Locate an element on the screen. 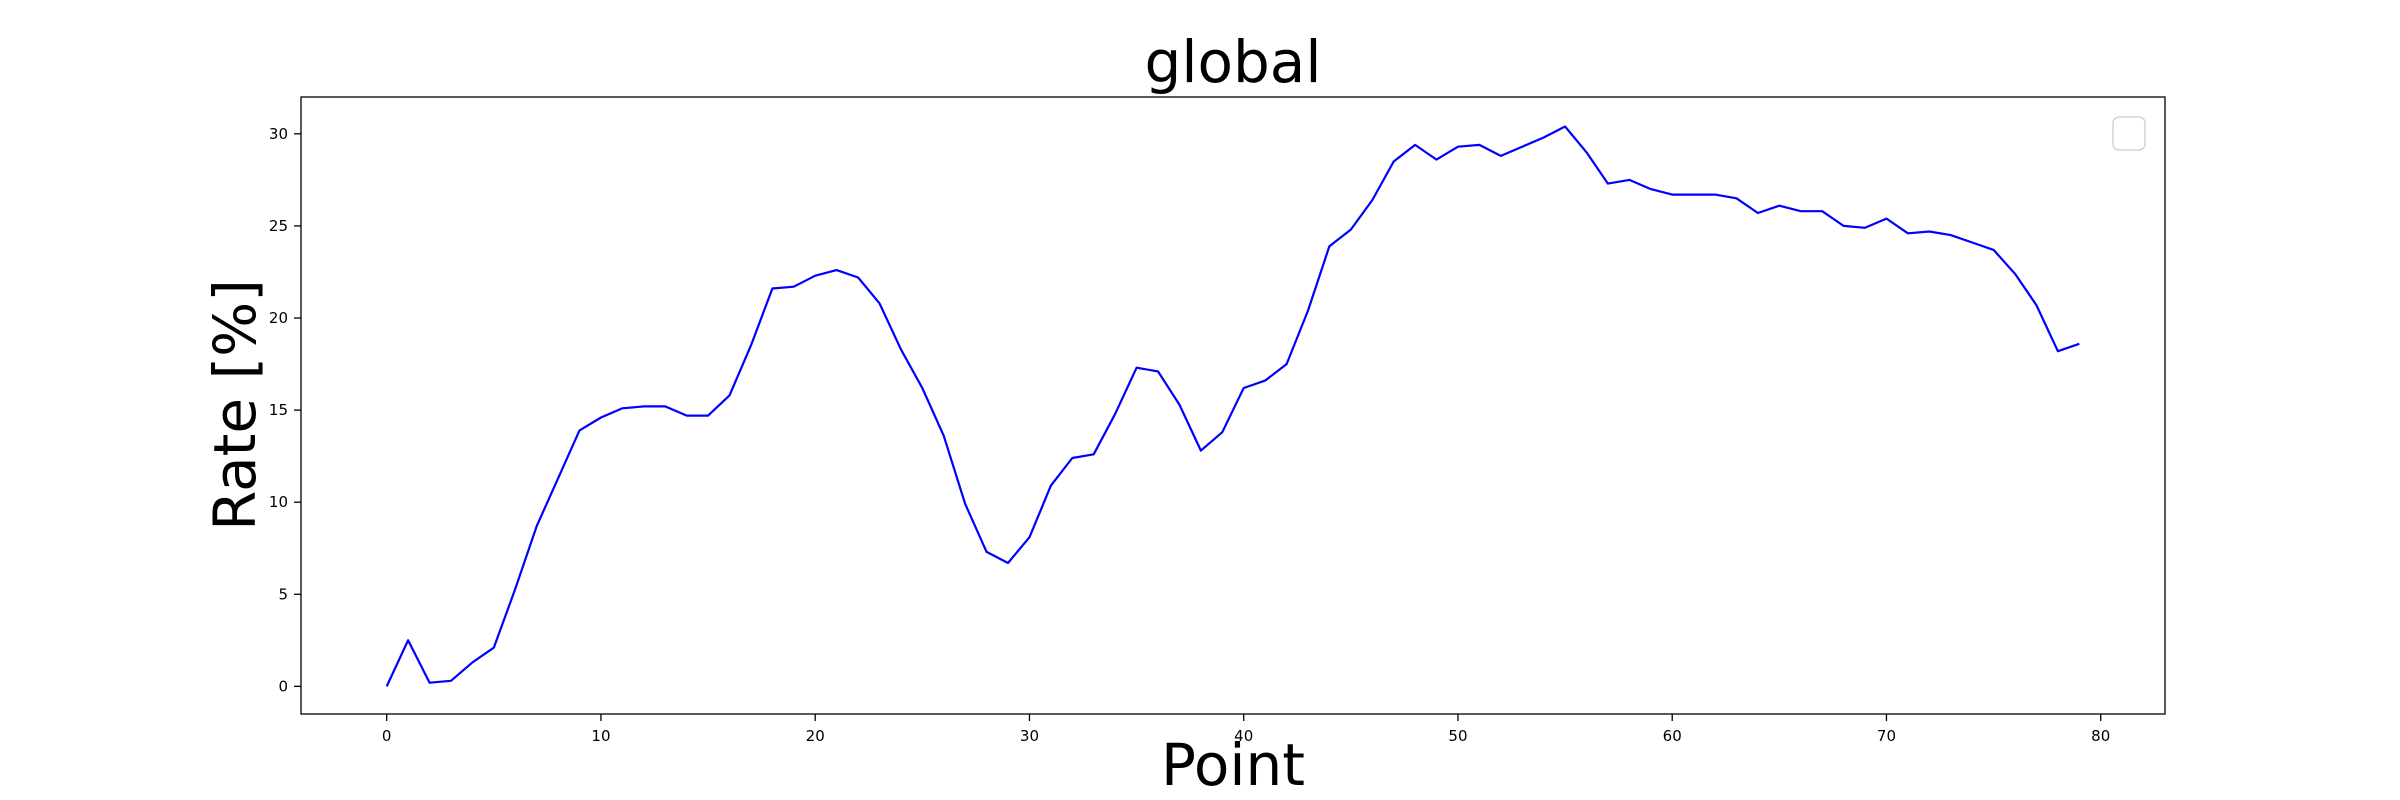 The image size is (2400, 800). x-axis-ticks: 0 10 20 30 40 50 60 70 80 is located at coordinates (1246, 729).